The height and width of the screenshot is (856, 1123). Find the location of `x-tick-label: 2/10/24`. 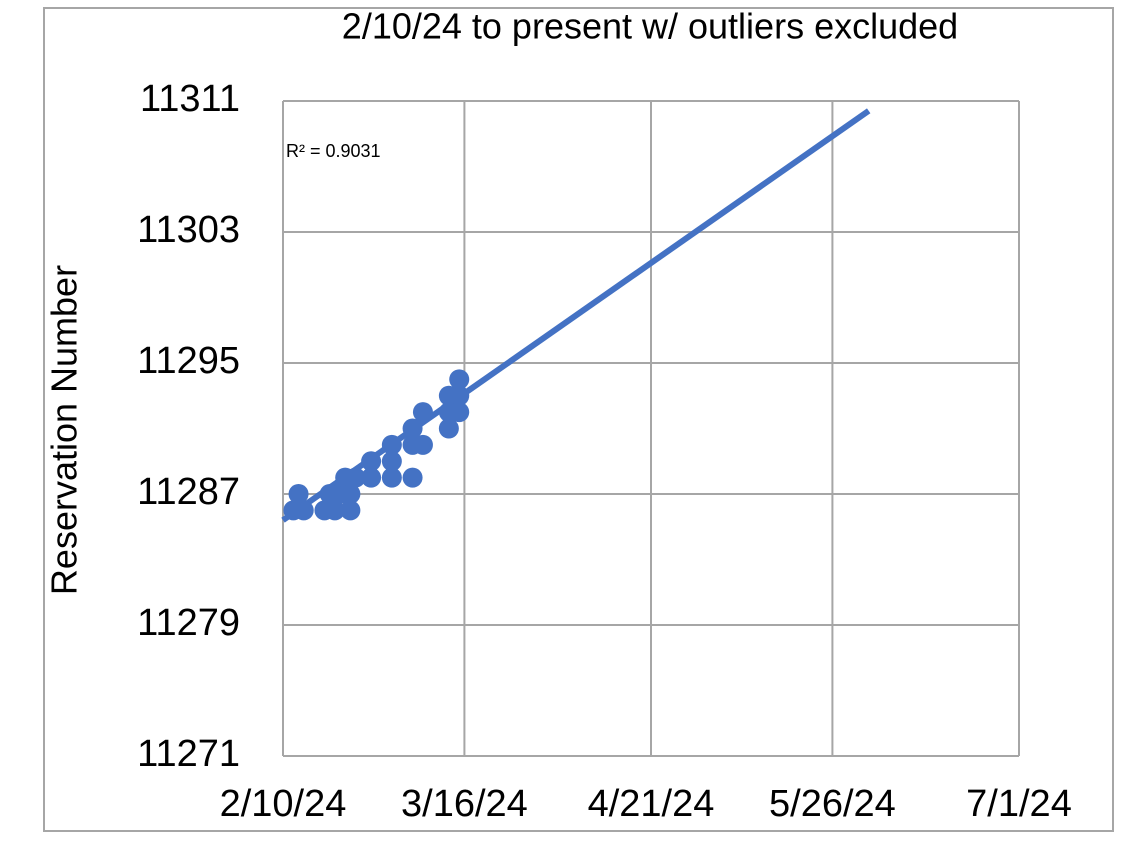

x-tick-label: 2/10/24 is located at coordinates (283, 804).